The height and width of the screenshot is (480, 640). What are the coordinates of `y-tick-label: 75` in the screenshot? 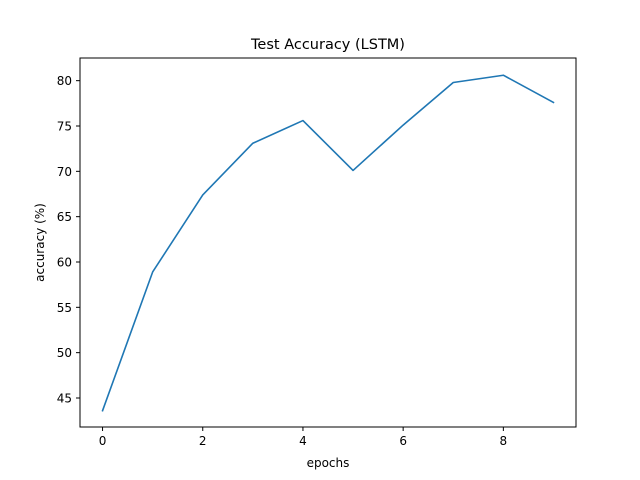 It's located at (64, 126).